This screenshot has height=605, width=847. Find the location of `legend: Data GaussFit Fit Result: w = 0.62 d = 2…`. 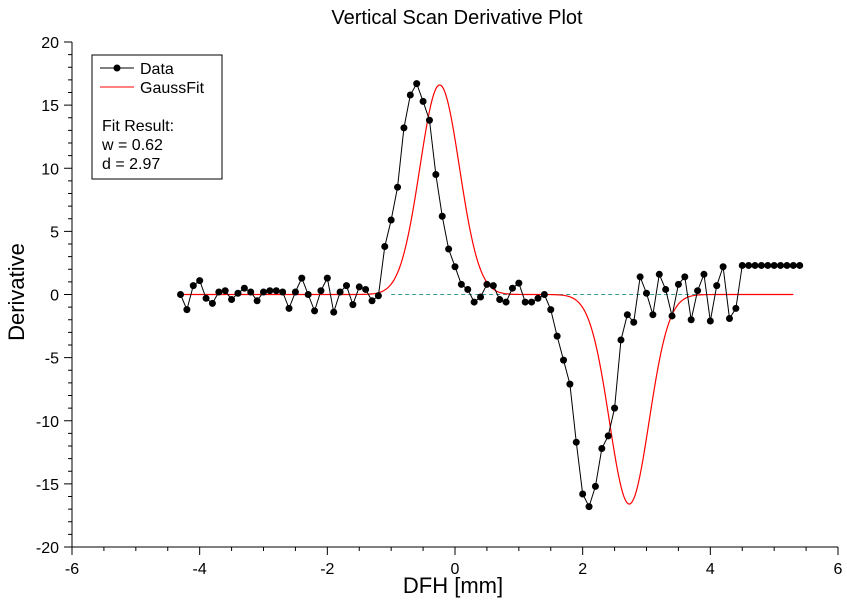

legend: Data GaussFit Fit Result: w = 0.62 d = 2… is located at coordinates (157, 117).